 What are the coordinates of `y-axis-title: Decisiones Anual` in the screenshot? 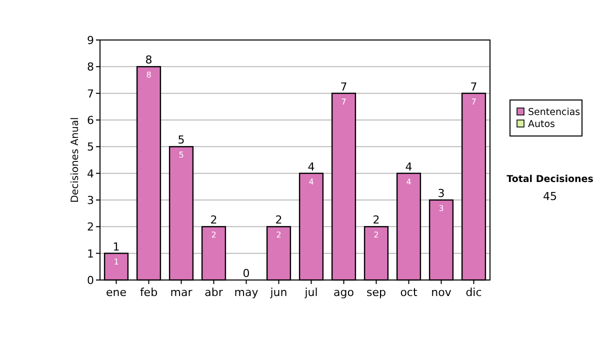 It's located at (75, 160).